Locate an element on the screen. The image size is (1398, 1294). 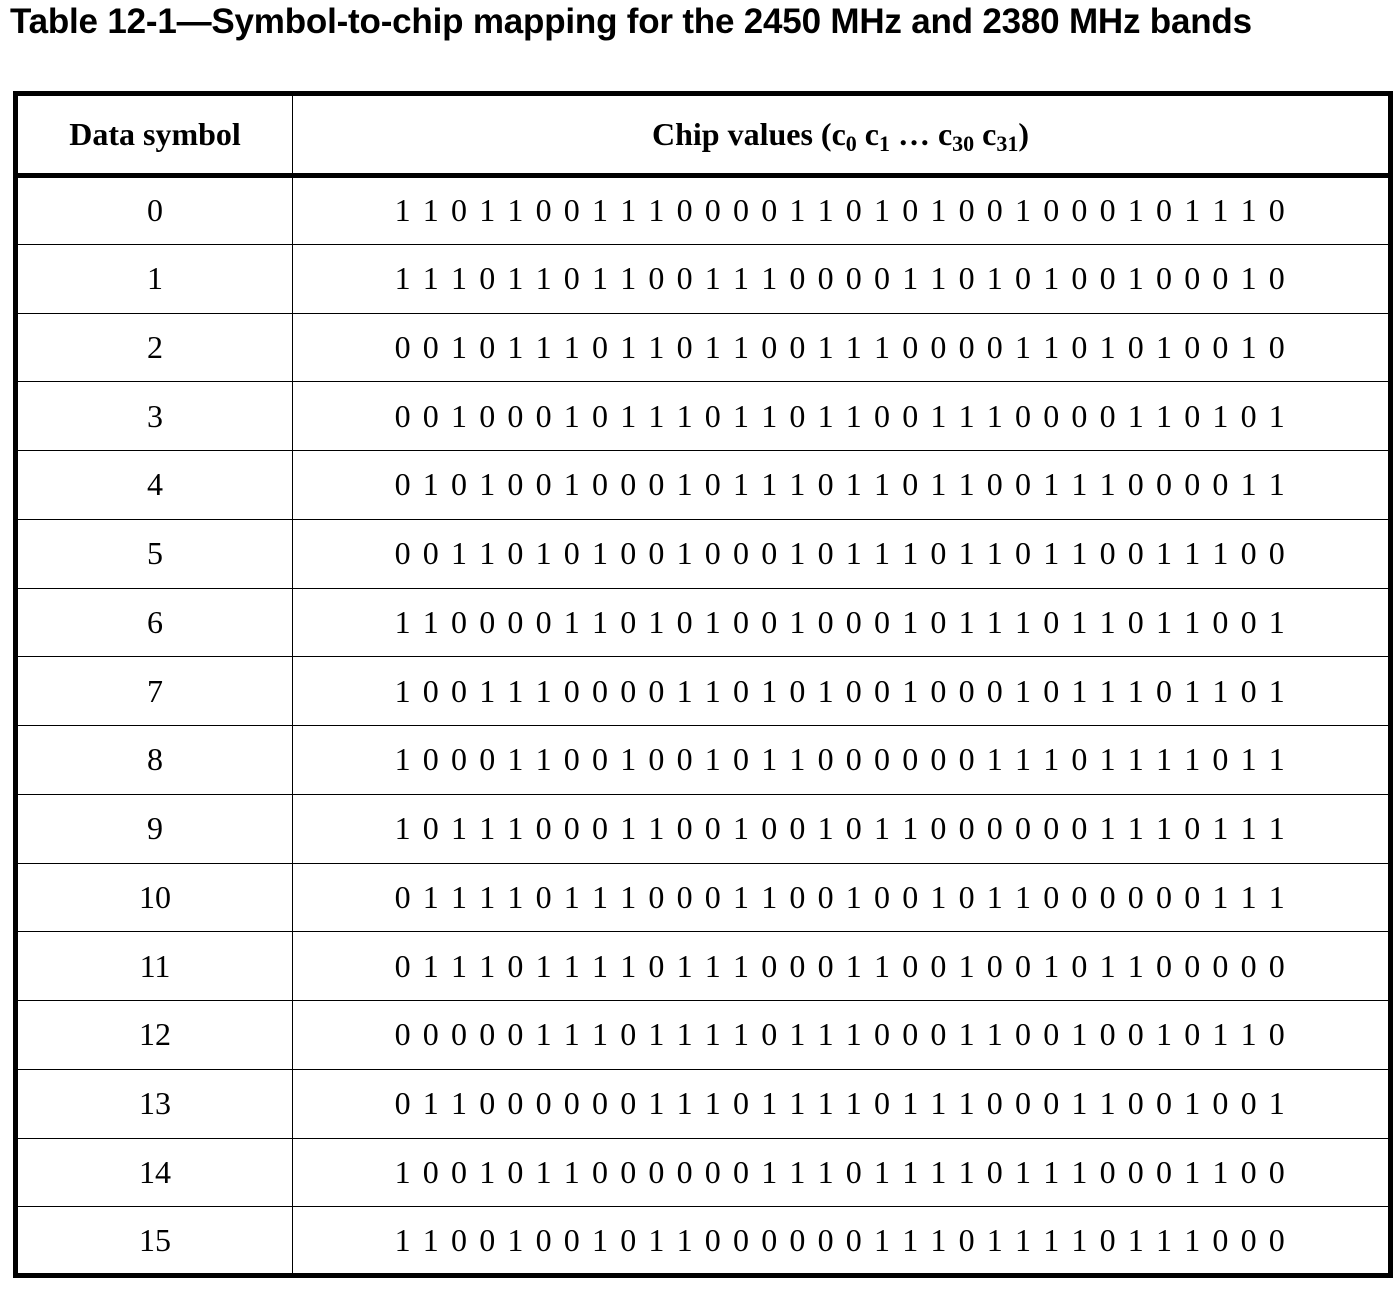
header-sub-31: 31 is located at coordinates (1007, 143).